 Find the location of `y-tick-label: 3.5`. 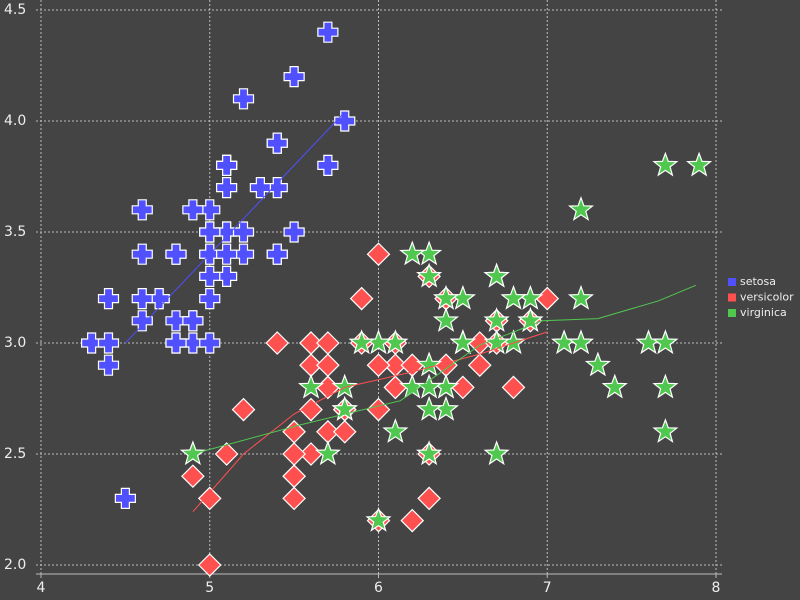

y-tick-label: 3.5 is located at coordinates (15, 232).